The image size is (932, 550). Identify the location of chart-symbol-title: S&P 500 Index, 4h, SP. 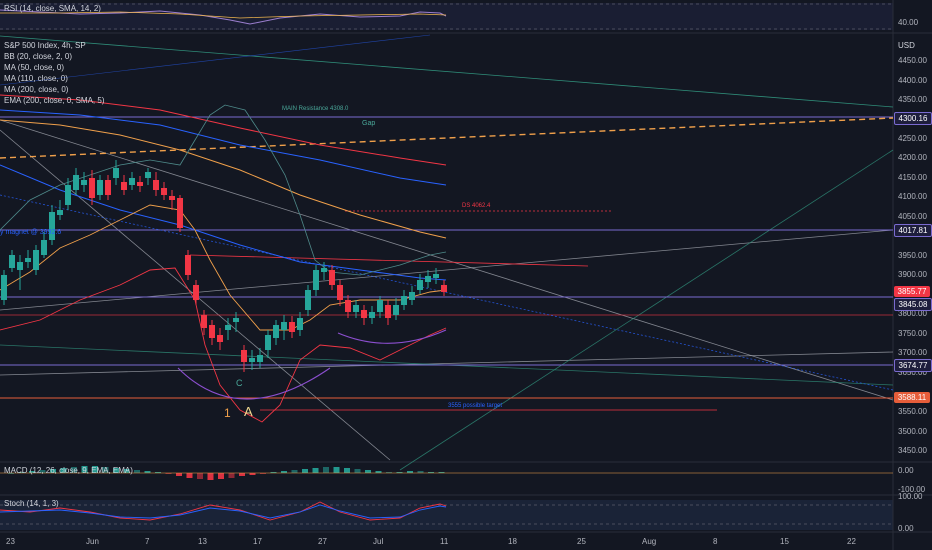
(45, 45).